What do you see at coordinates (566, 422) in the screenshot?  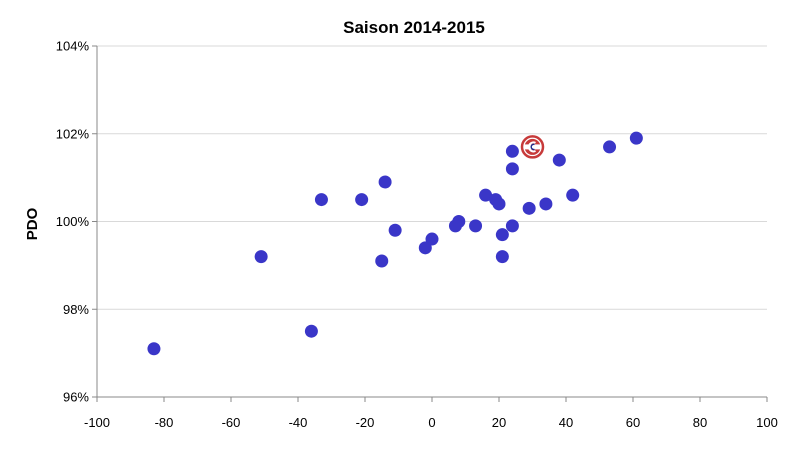 I see `x-tick-label: 40` at bounding box center [566, 422].